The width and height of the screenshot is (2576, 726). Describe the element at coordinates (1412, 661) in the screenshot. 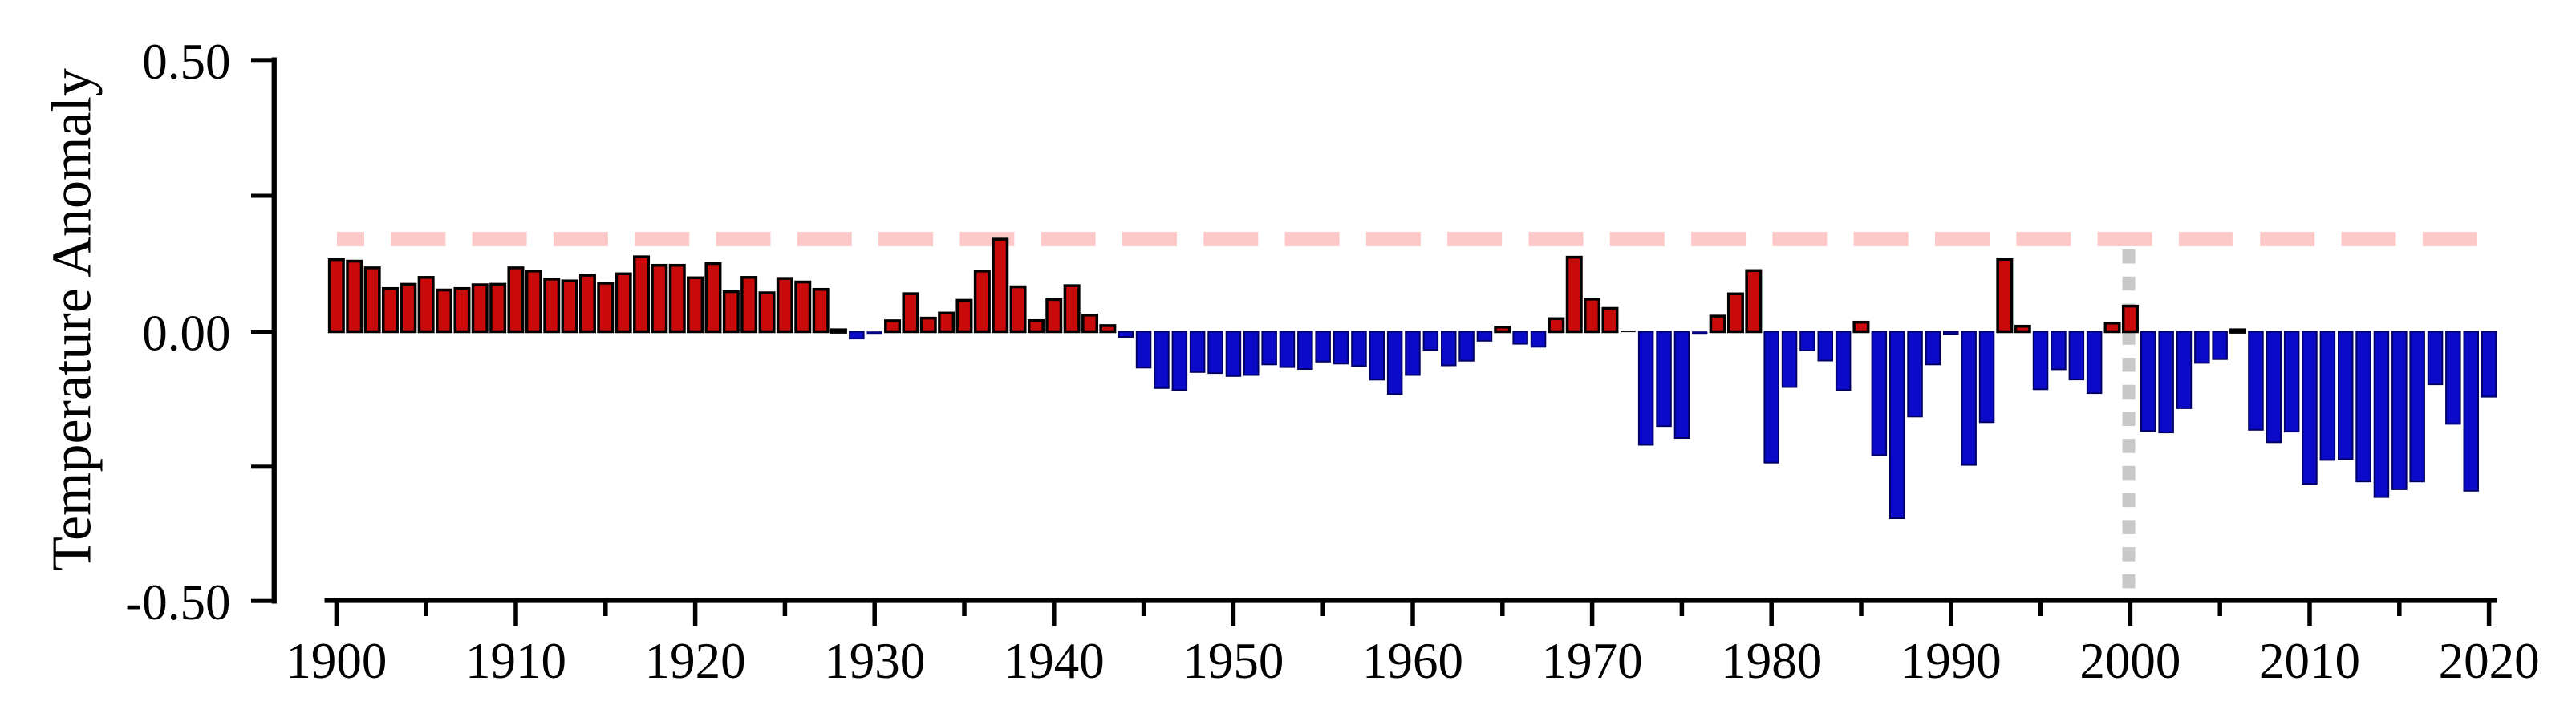

I see `svg-text: 1960` at that location.